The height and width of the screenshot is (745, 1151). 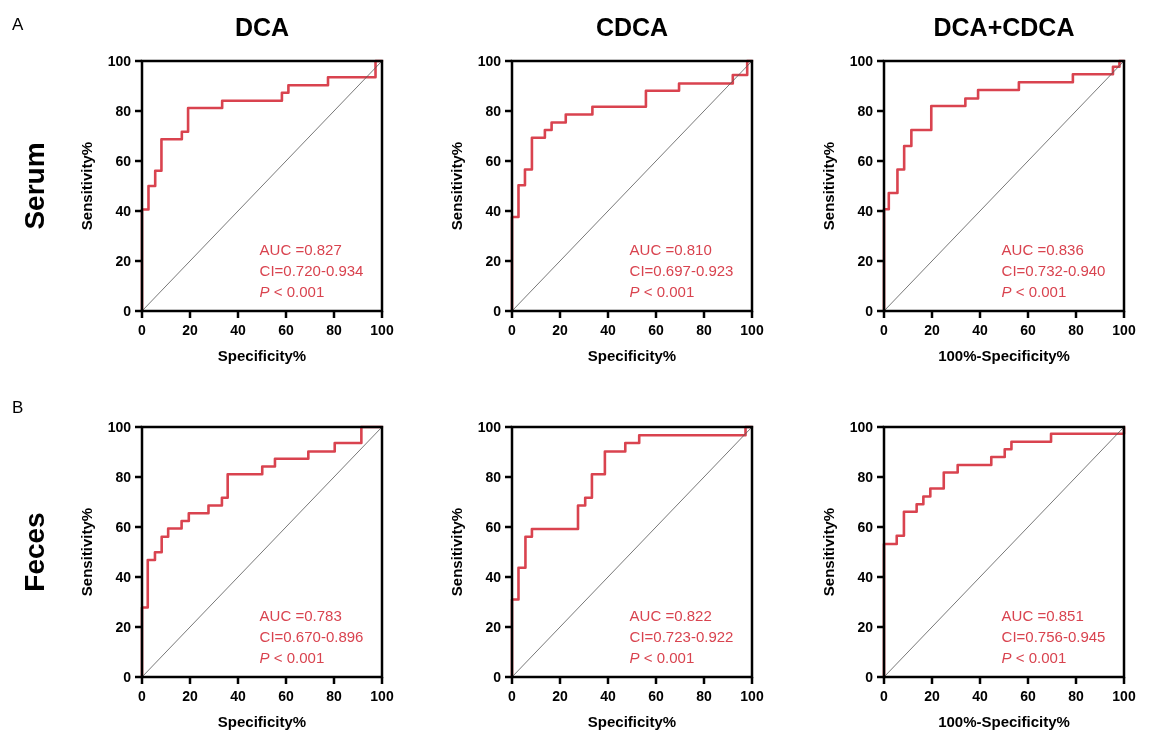 What do you see at coordinates (18, 407) in the screenshot?
I see `text: B` at bounding box center [18, 407].